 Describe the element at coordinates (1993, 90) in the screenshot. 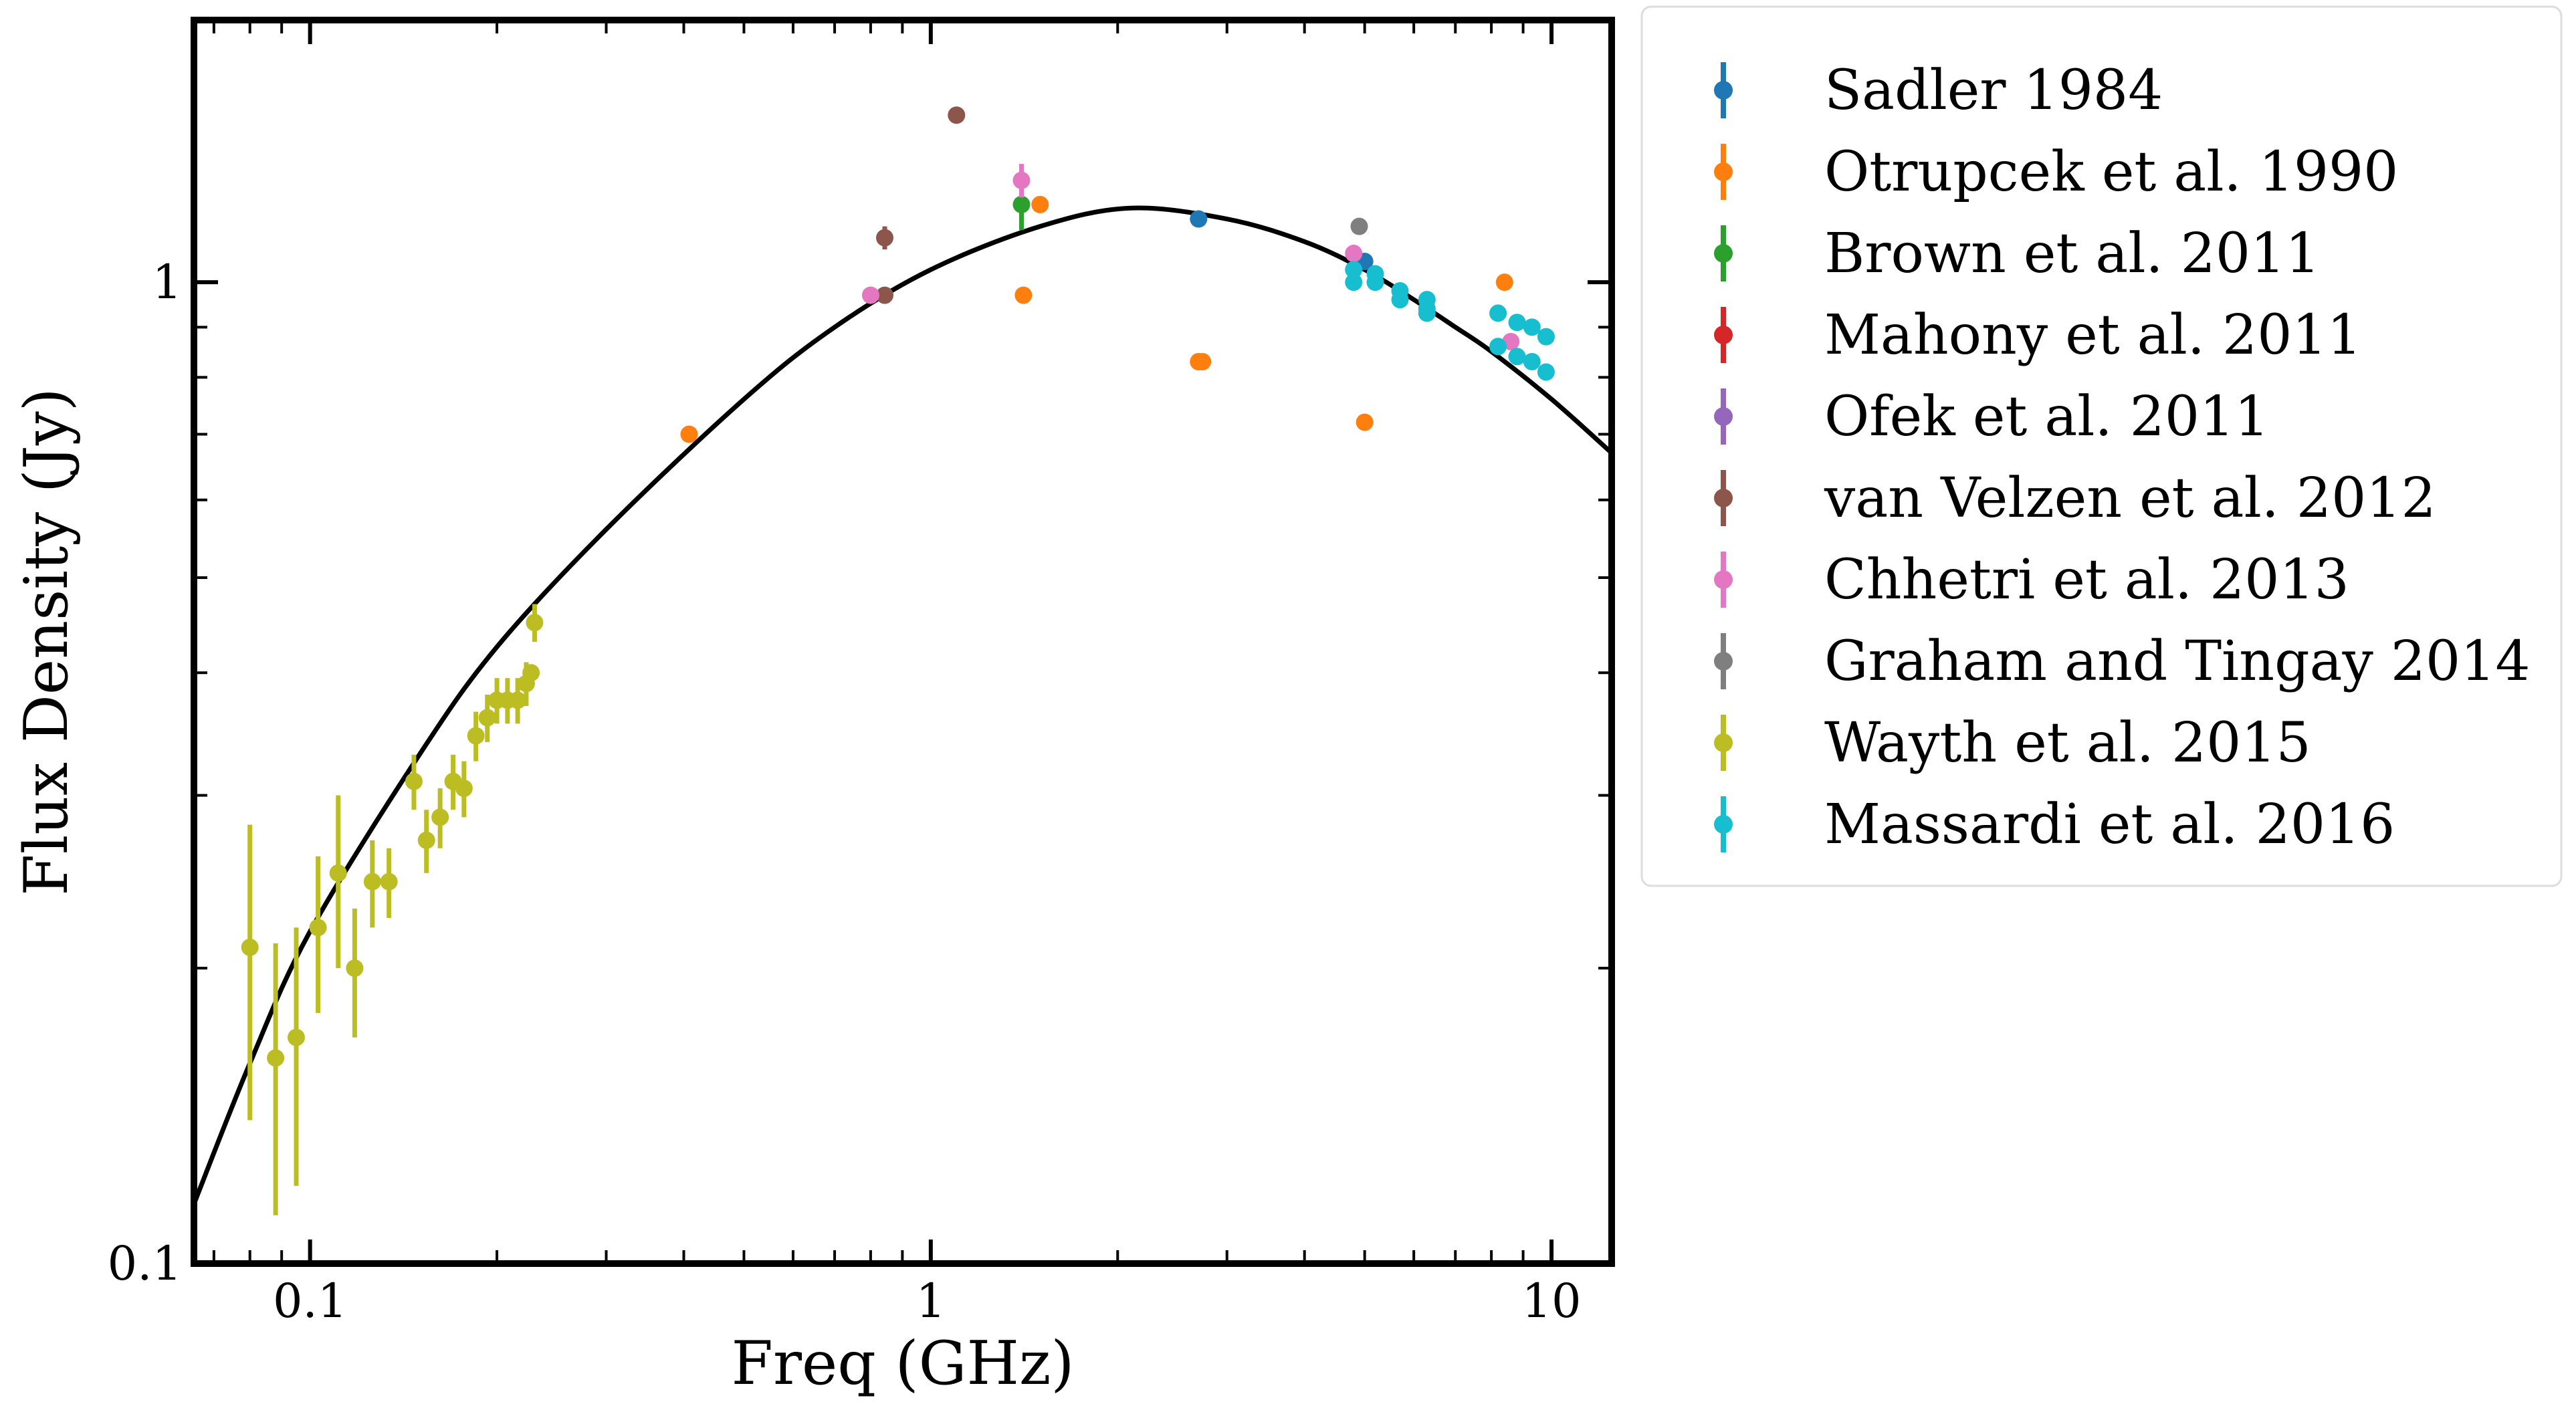

I see `legend-label: Sadler 1984` at that location.